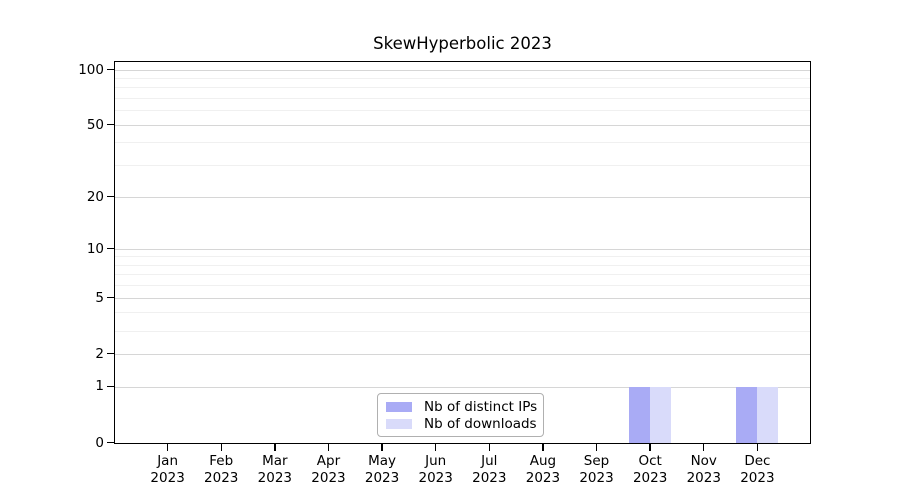 This screenshot has height=500, width=900. I want to click on x-tick-label: Jan 2023, so click(168, 469).